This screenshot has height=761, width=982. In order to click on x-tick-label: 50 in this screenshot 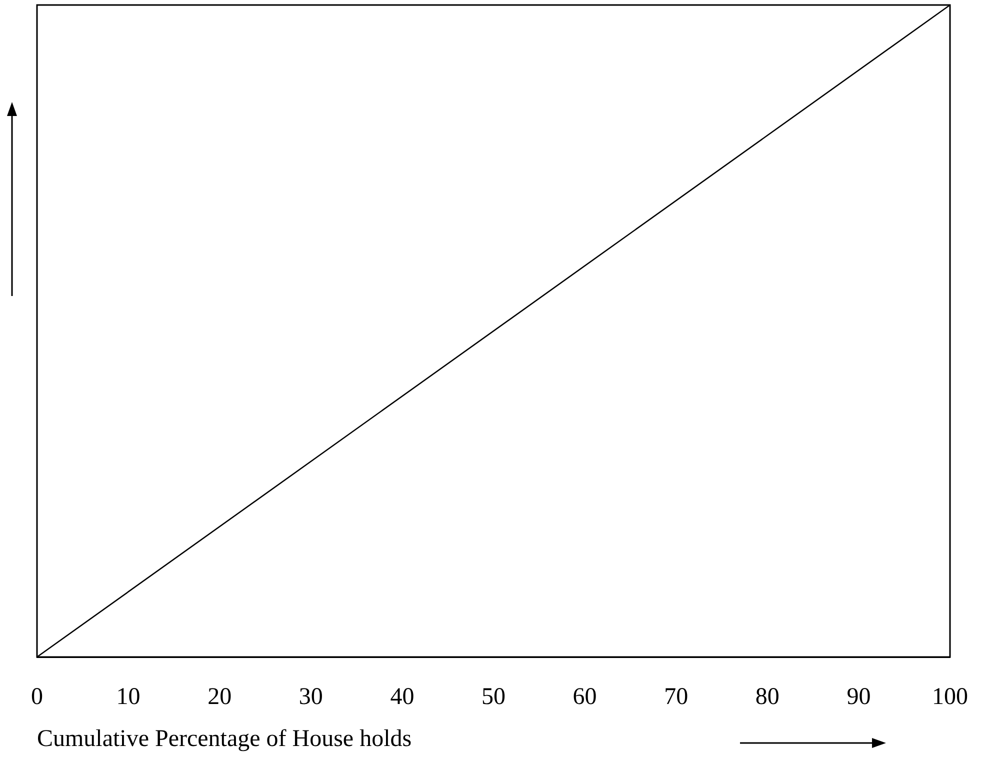, I will do `click(494, 697)`.